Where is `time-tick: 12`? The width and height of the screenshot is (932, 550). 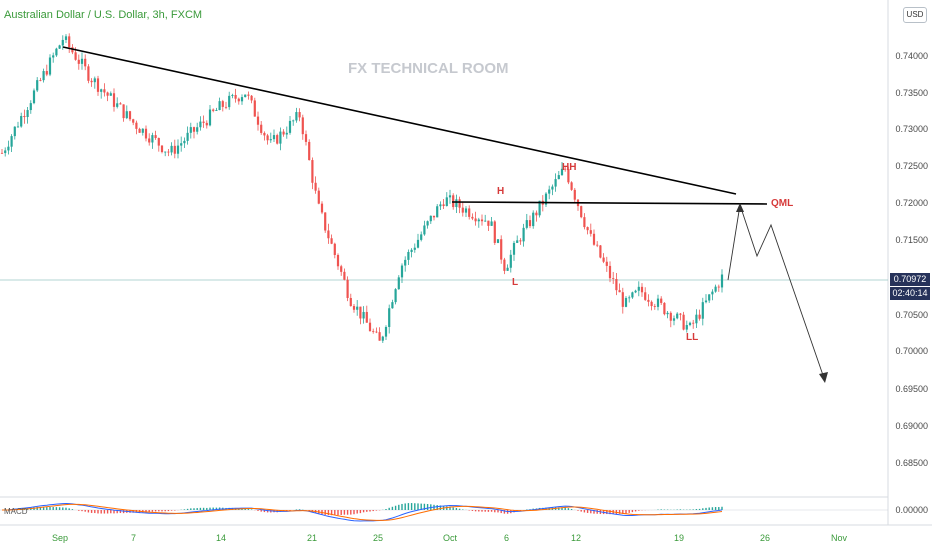
time-tick: 12 is located at coordinates (576, 538).